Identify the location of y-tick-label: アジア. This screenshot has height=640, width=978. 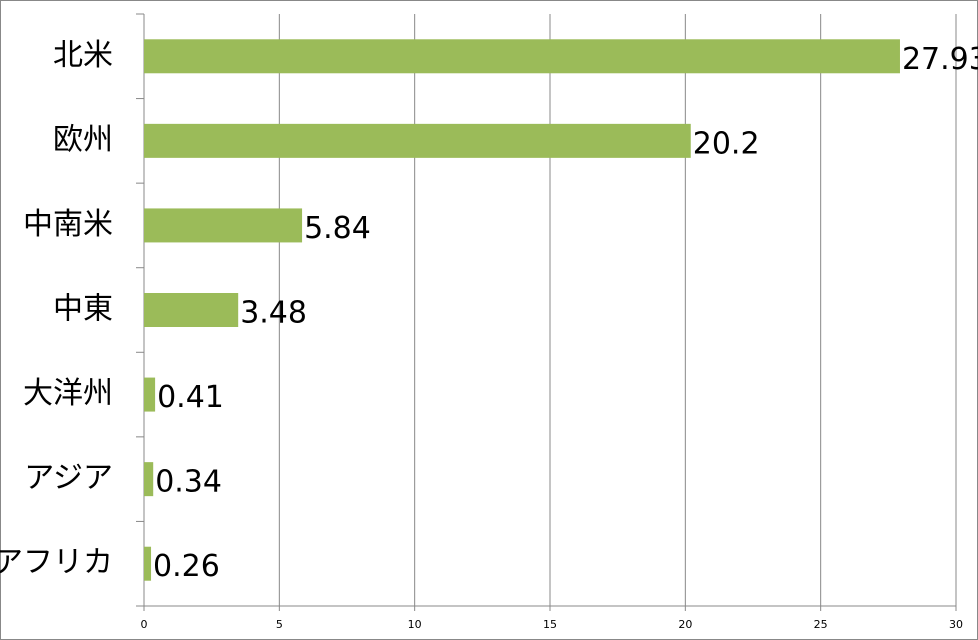
(68, 478).